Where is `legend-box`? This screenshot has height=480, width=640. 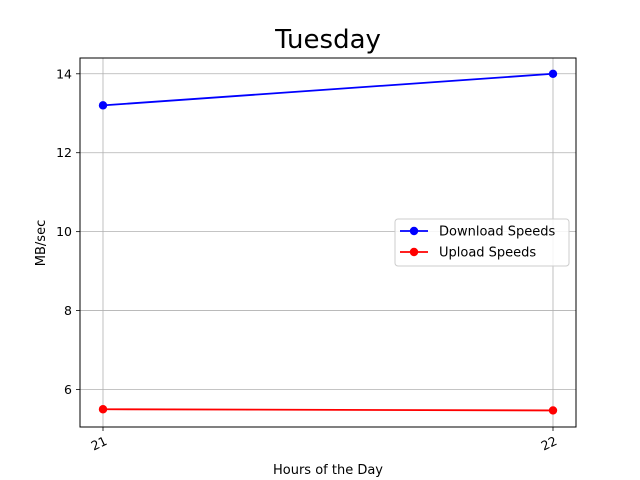 legend-box is located at coordinates (482, 242).